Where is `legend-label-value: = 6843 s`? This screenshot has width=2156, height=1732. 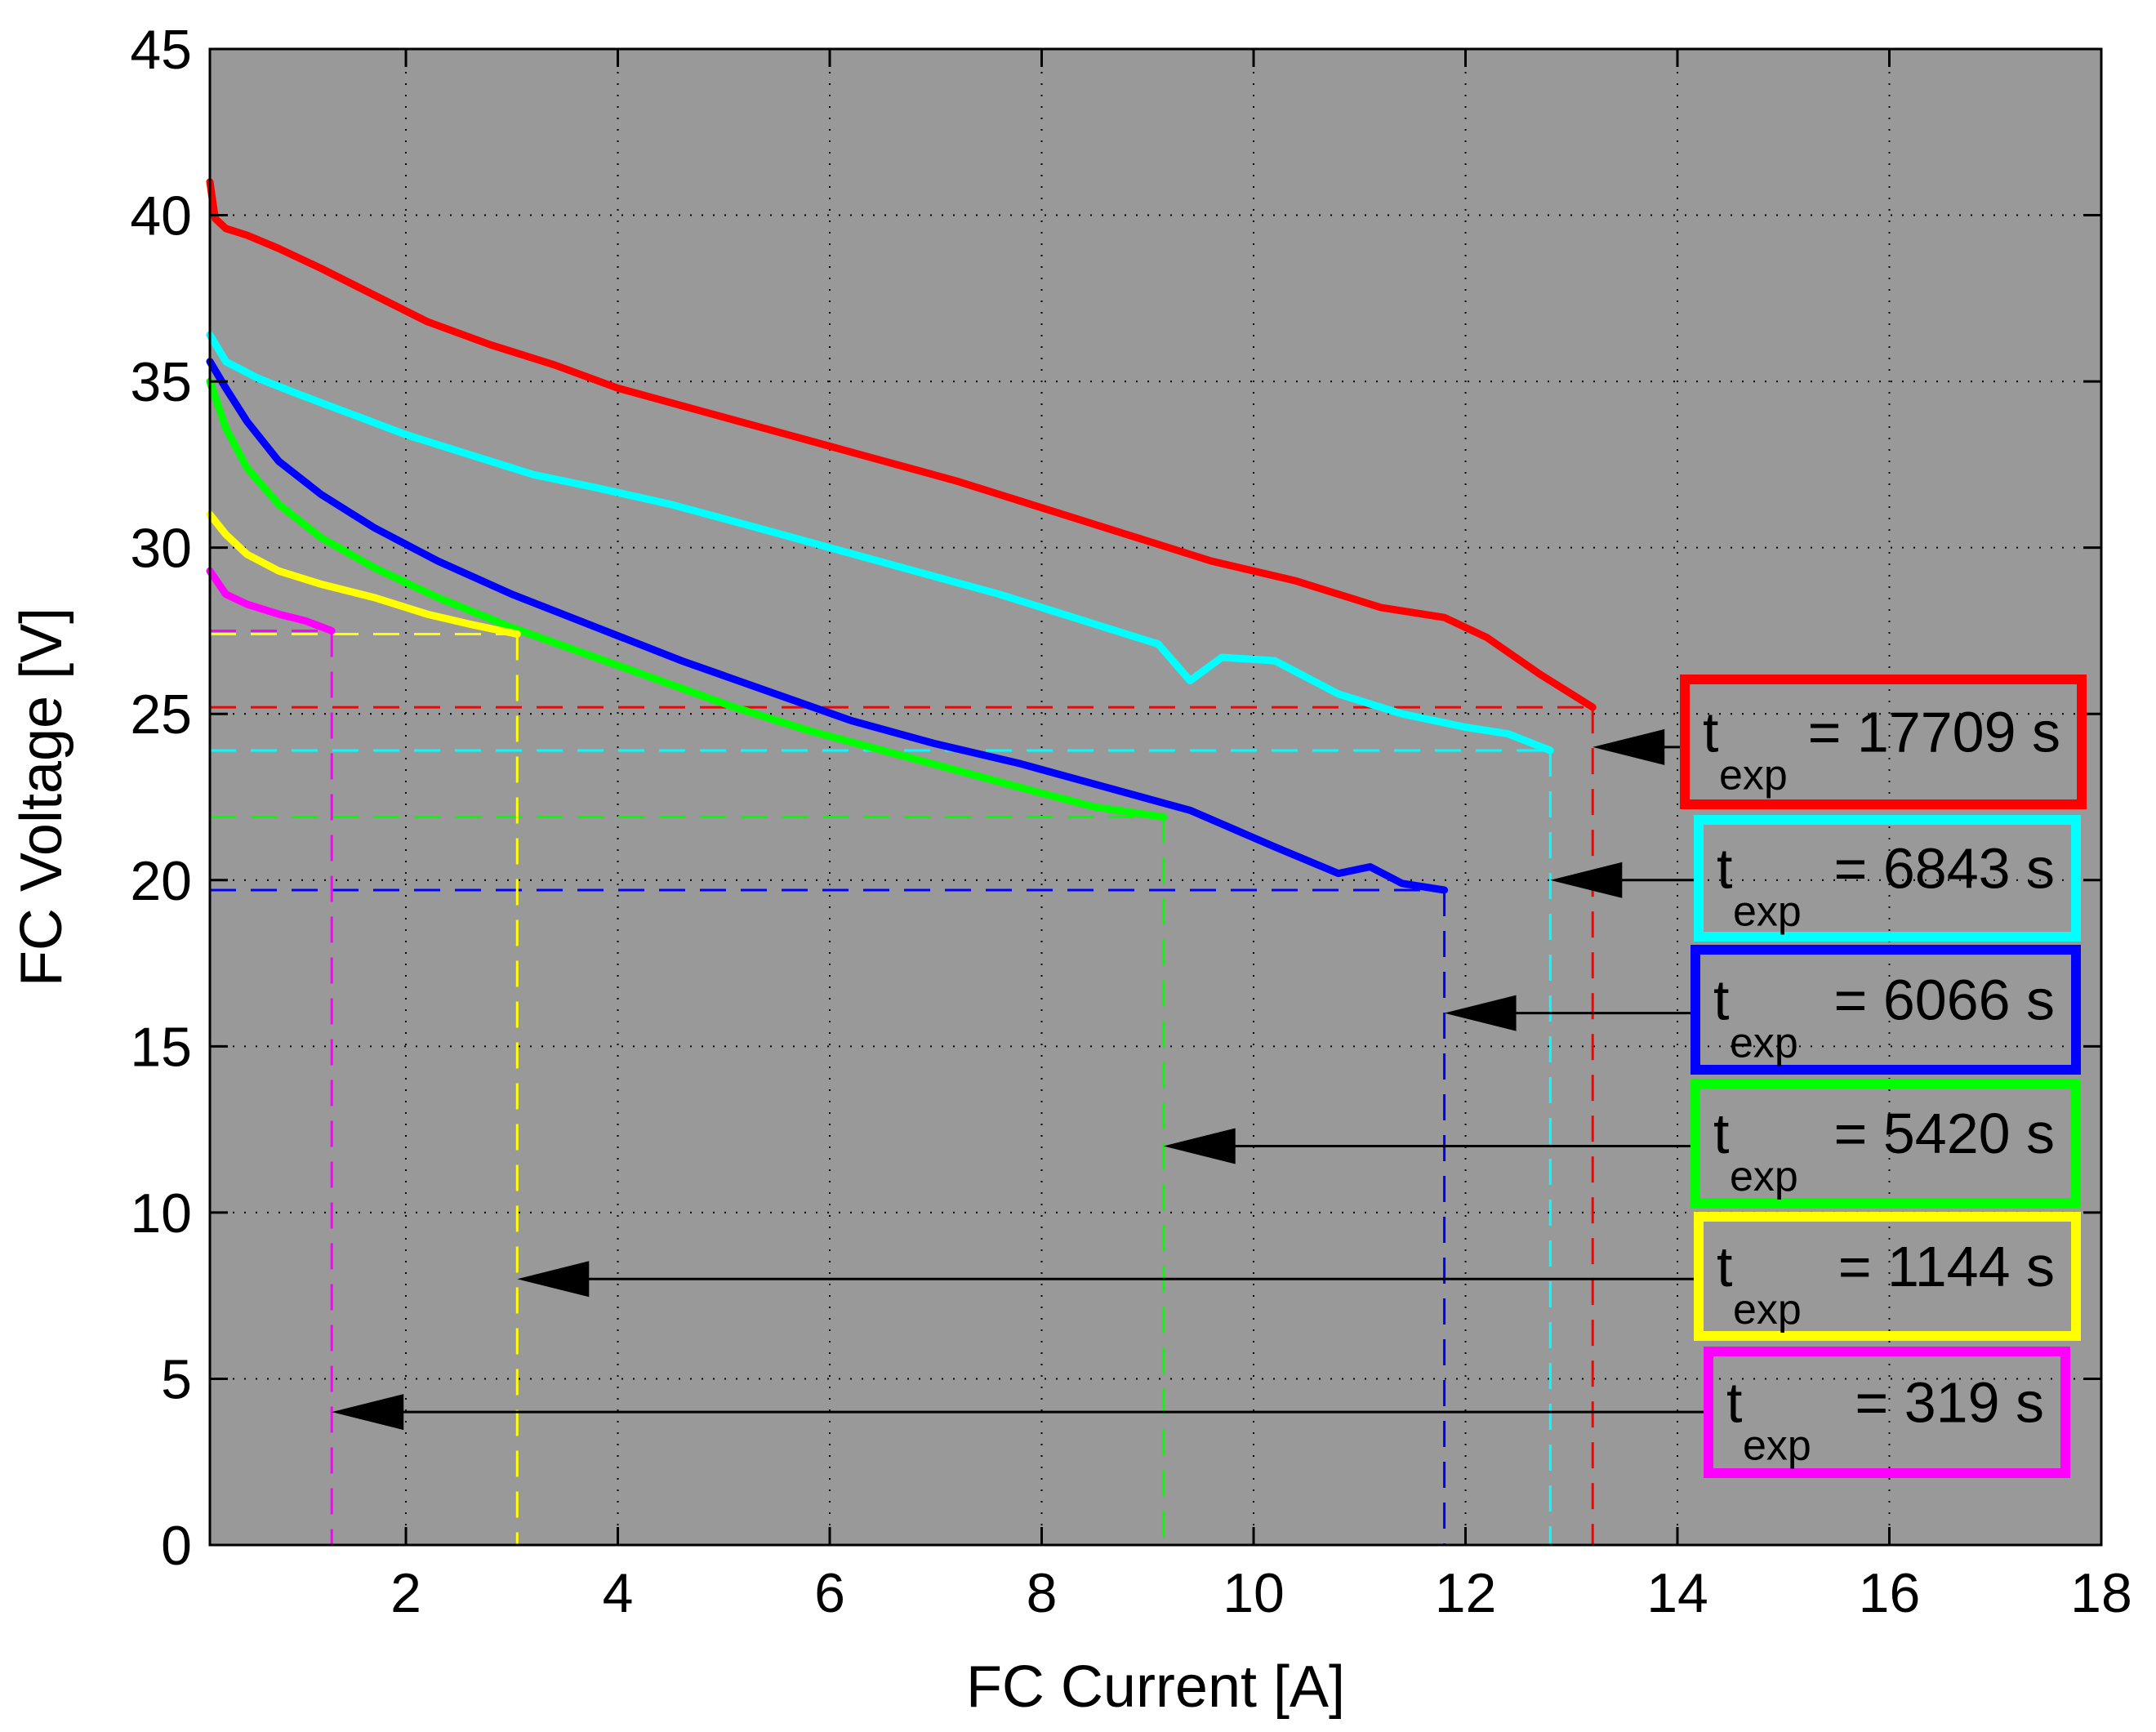
legend-label-value: = 6843 s is located at coordinates (1945, 869).